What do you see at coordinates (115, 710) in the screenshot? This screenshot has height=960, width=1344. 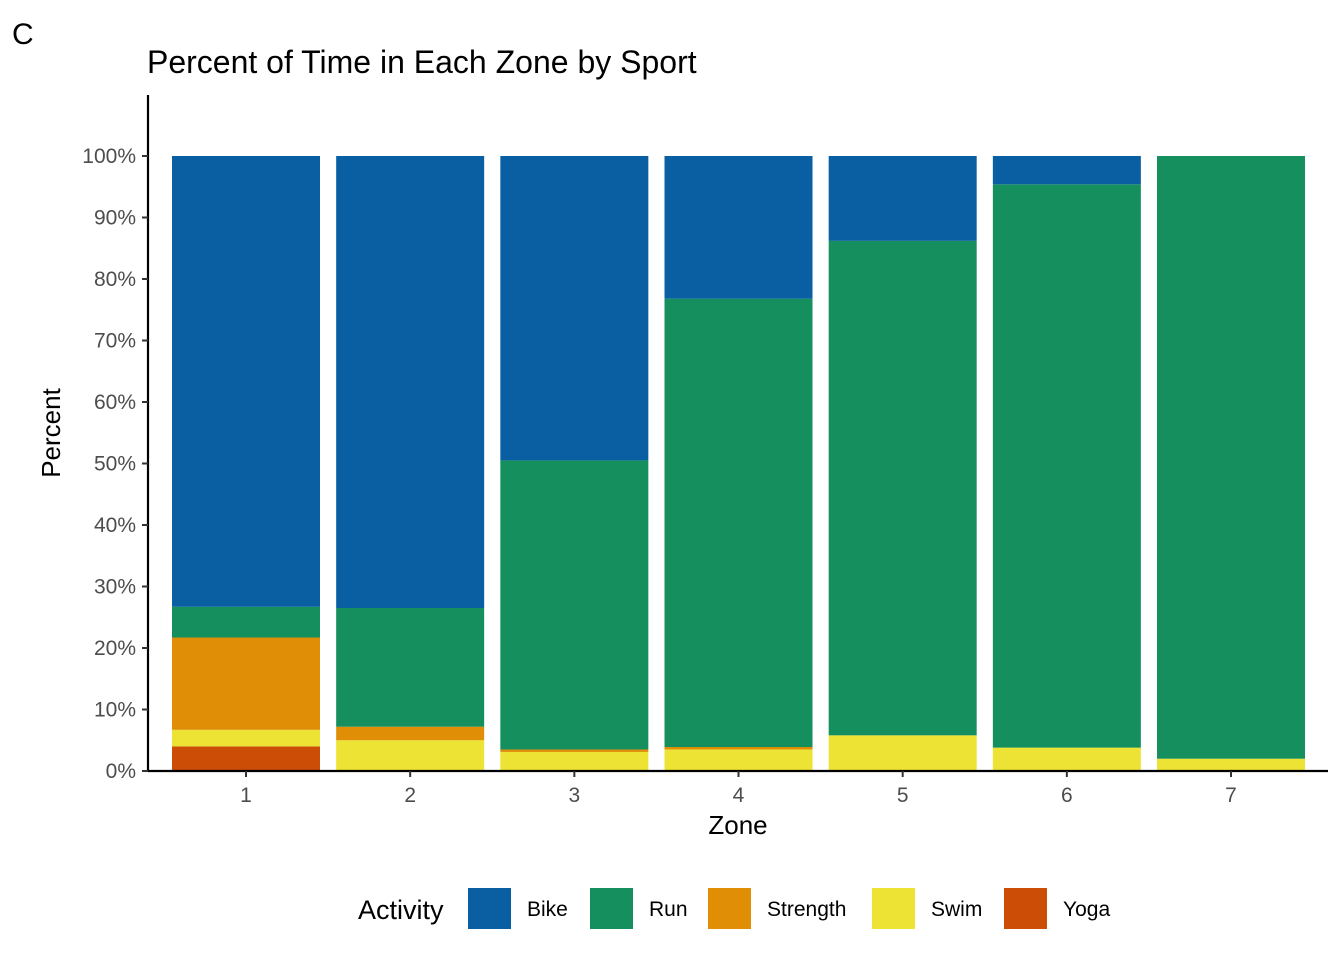 I see `y-tick-label: 10%` at bounding box center [115, 710].